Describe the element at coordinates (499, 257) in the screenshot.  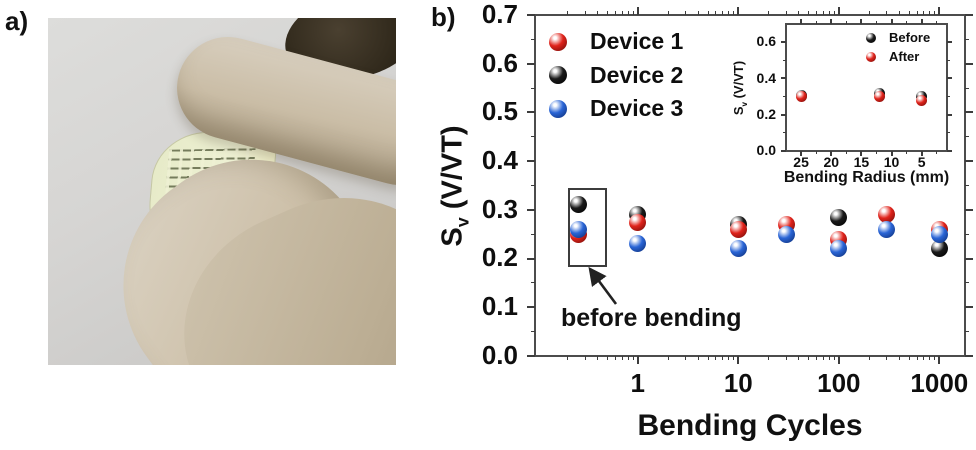
I see `y-tick-label: 0.2` at that location.